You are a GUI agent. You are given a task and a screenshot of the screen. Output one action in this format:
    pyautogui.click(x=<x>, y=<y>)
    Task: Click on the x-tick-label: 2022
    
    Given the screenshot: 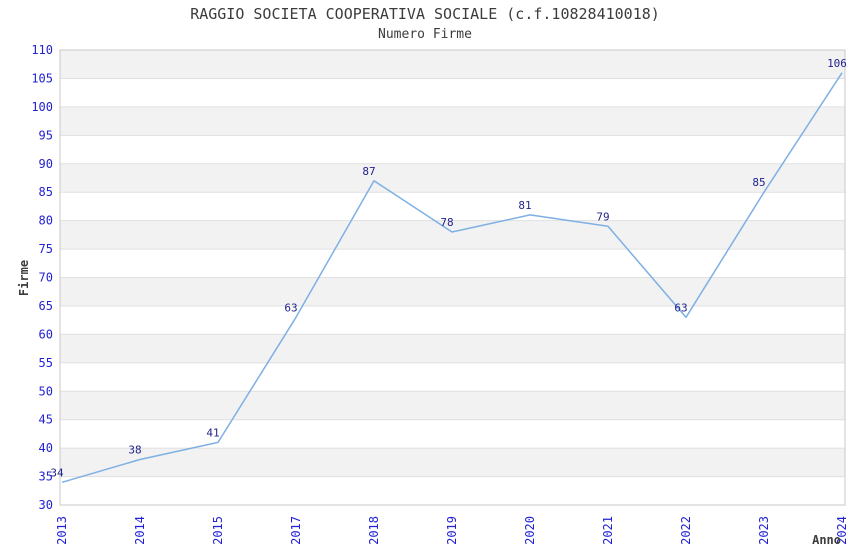 What is the action you would take?
    pyautogui.click(x=686, y=530)
    